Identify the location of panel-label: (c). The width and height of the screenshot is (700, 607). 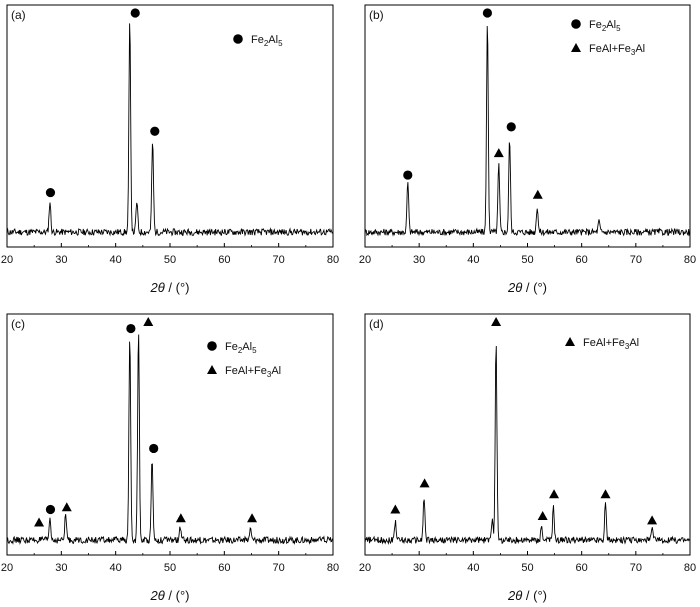
(18, 324).